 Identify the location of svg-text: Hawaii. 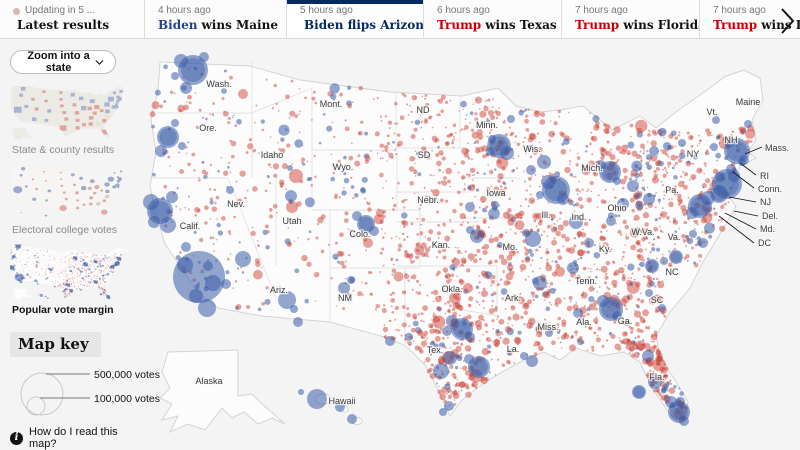
(341, 401).